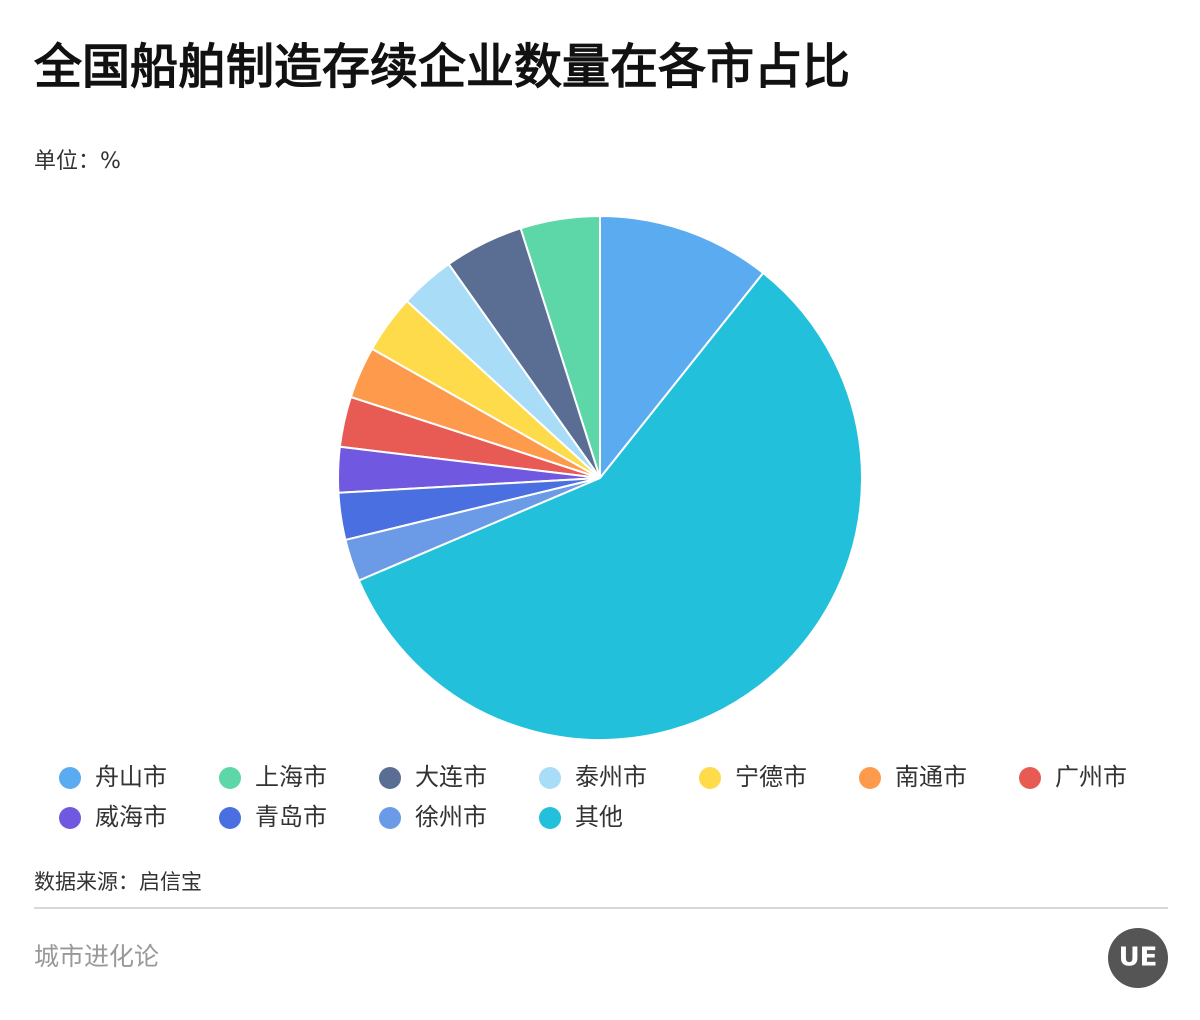  Describe the element at coordinates (118, 882) in the screenshot. I see `source: 数据来源：启信宝` at that location.